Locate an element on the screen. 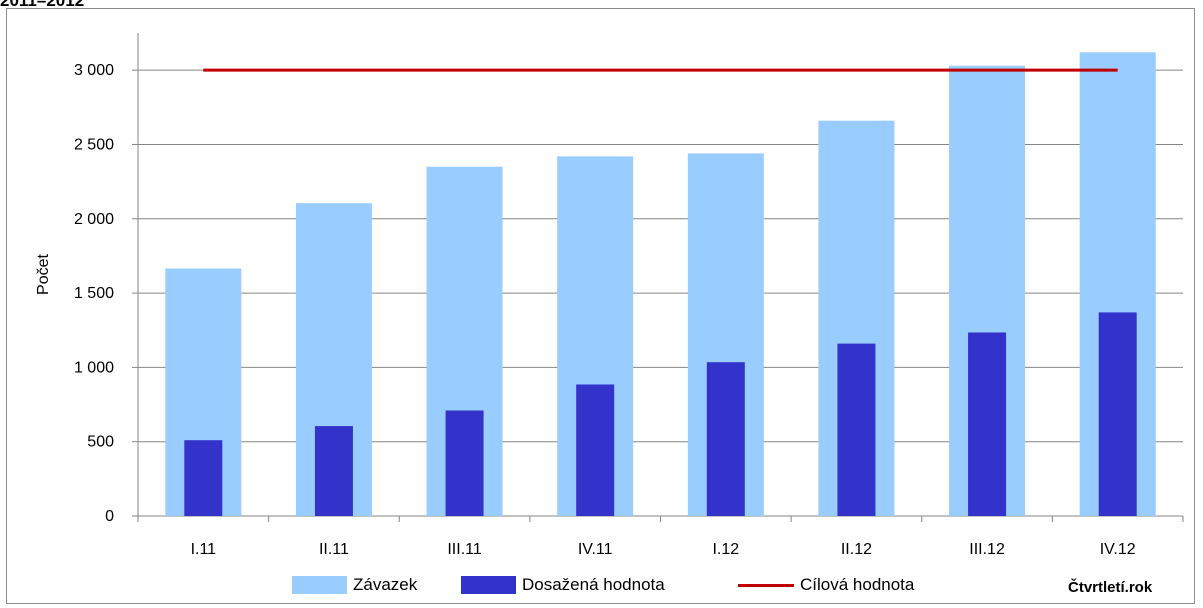  y-tick-label: 2 500 is located at coordinates (94, 144).